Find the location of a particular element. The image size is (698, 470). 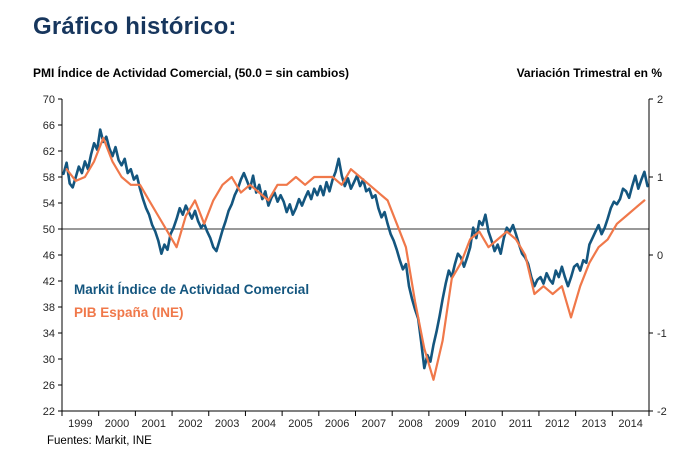

left-axis-tick-label: 58 is located at coordinates (49, 178).